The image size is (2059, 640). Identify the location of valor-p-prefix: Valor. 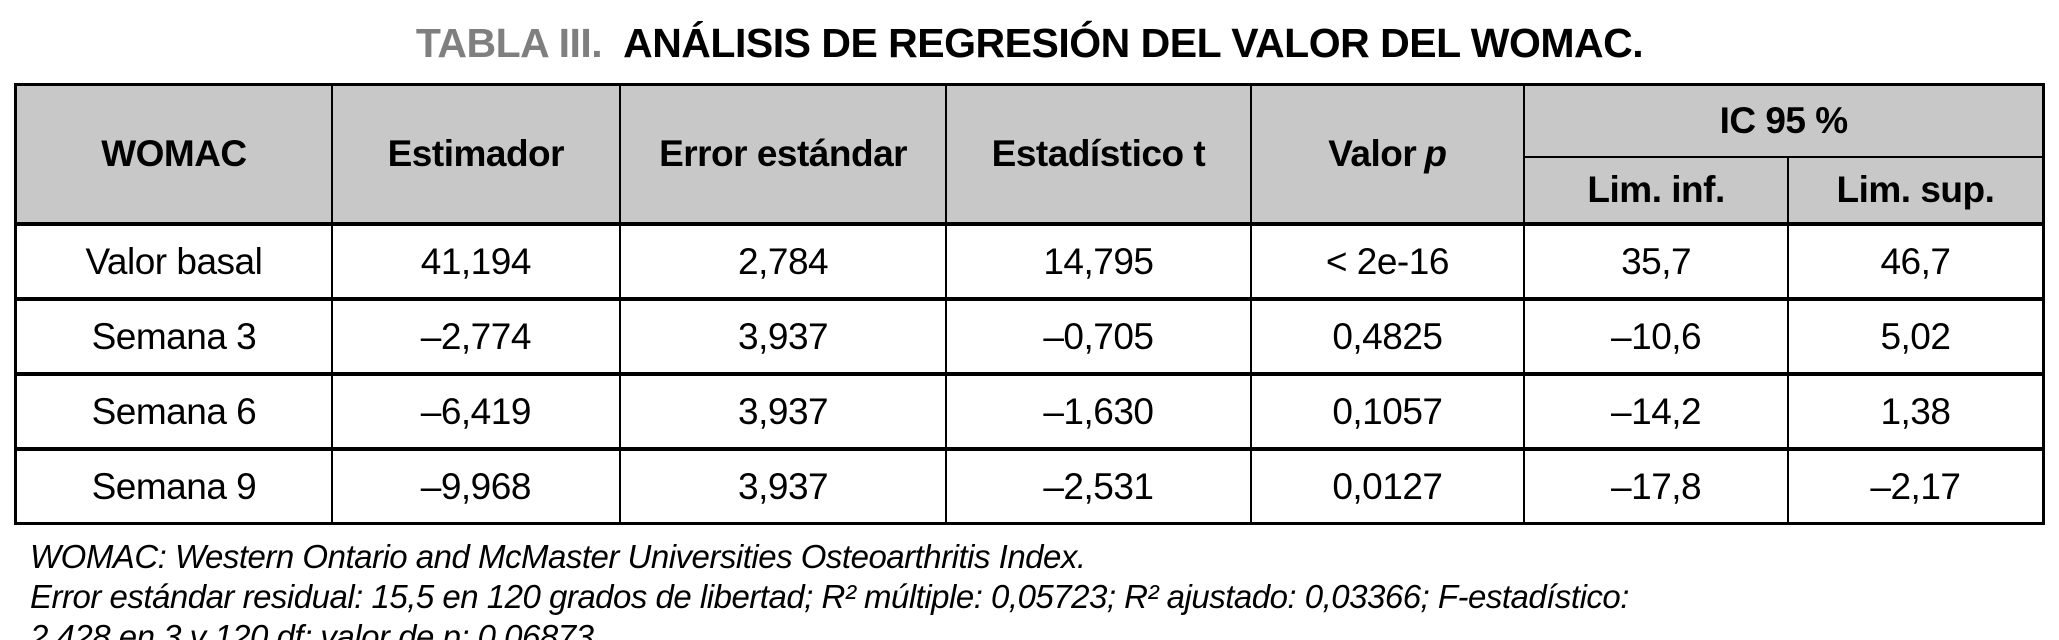
(1372, 153).